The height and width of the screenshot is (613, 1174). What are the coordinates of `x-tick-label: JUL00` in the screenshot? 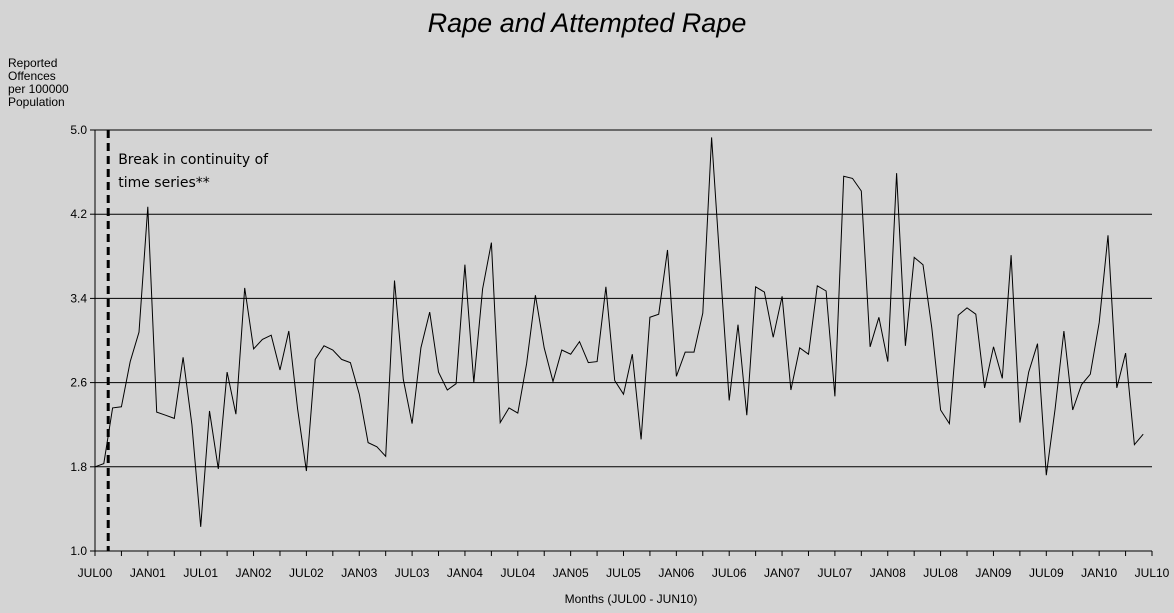 It's located at (95, 573).